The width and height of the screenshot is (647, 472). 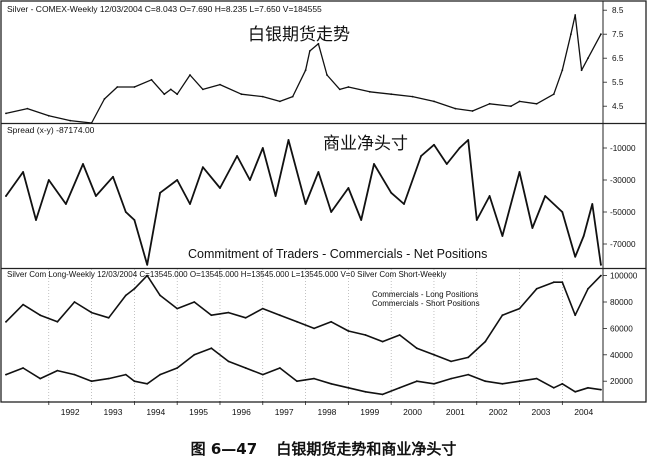 I want to click on y-tick-label: 8.5, so click(x=618, y=10).